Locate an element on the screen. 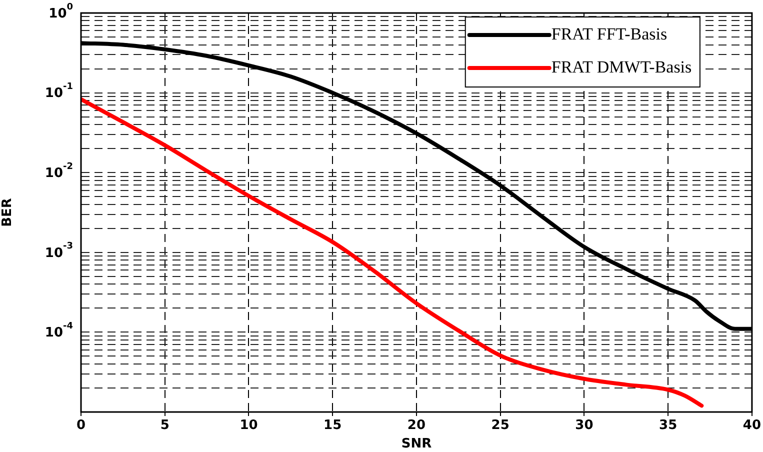  x-tick-label: 10 is located at coordinates (249, 426).